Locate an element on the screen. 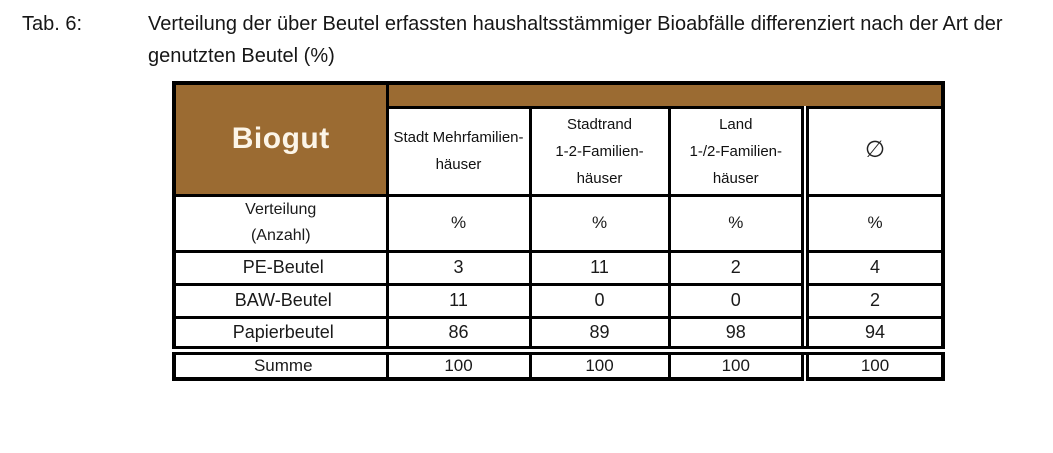 The height and width of the screenshot is (453, 1053). value-cell: 4 is located at coordinates (873, 267).